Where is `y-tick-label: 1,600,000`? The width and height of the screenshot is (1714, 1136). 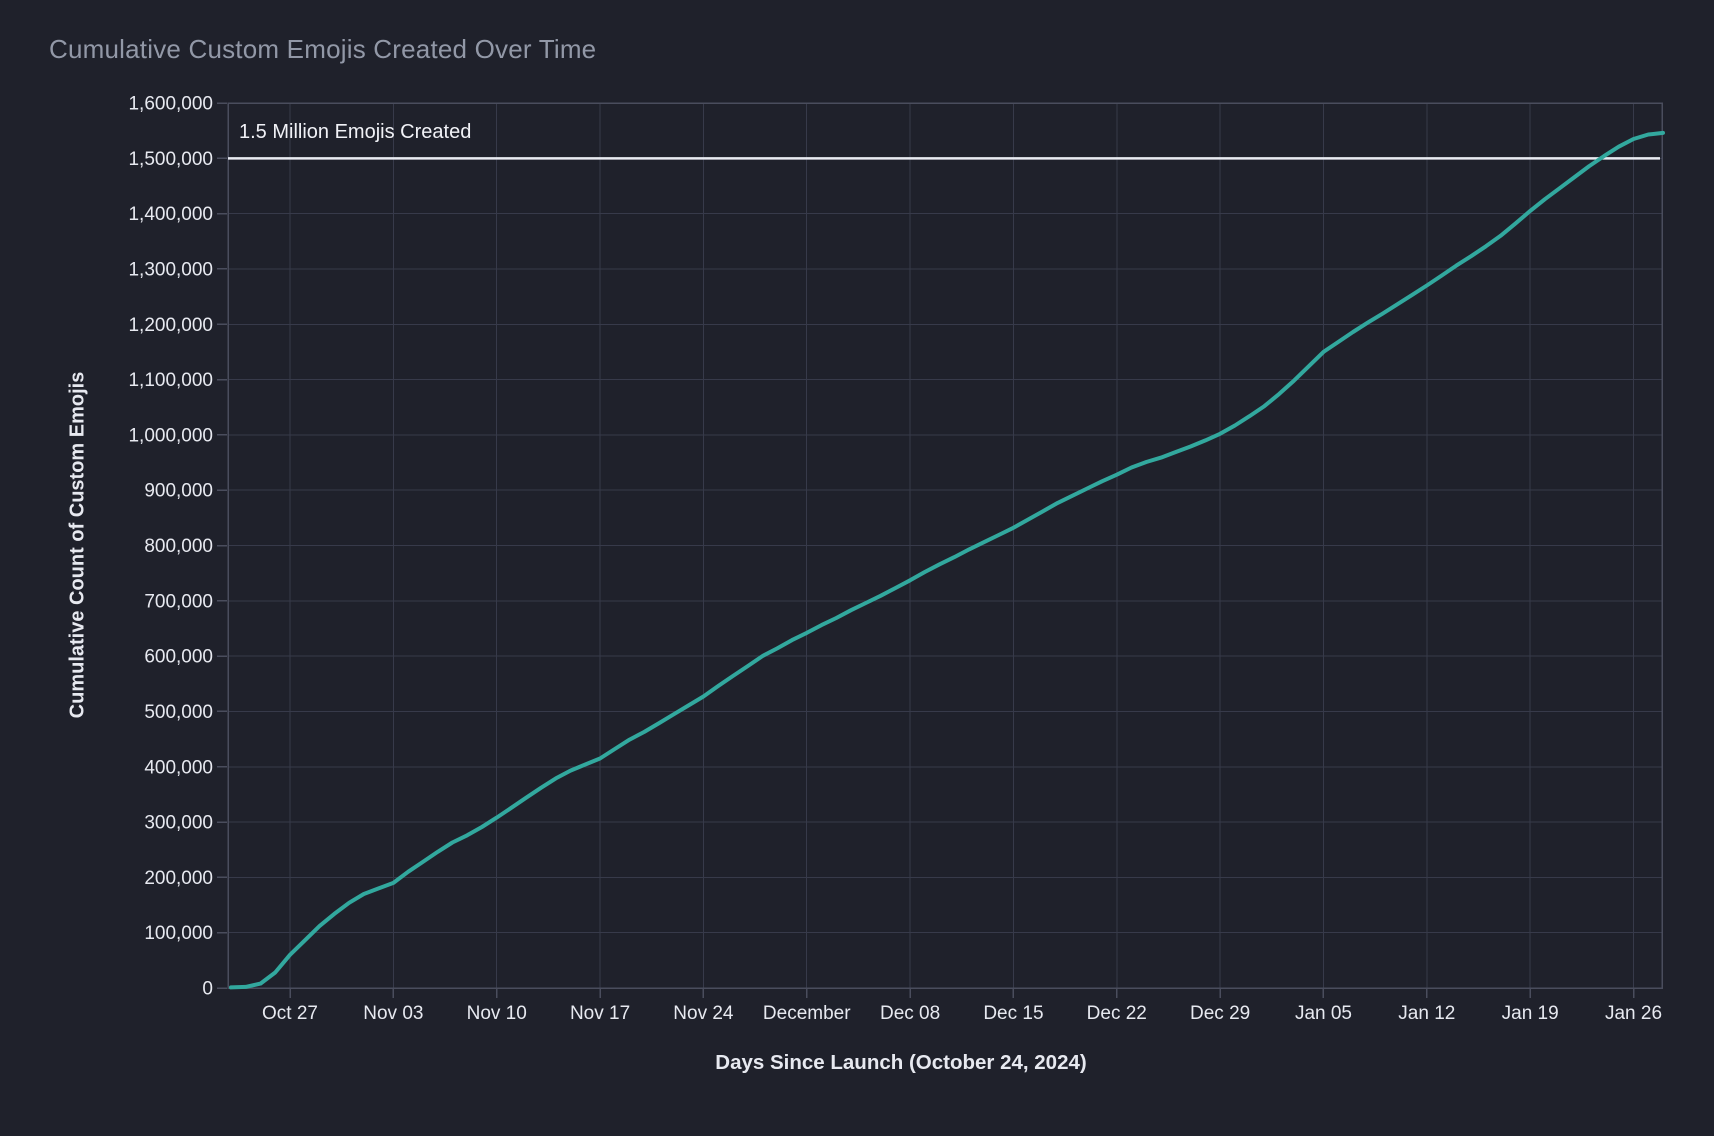 y-tick-label: 1,600,000 is located at coordinates (170, 104).